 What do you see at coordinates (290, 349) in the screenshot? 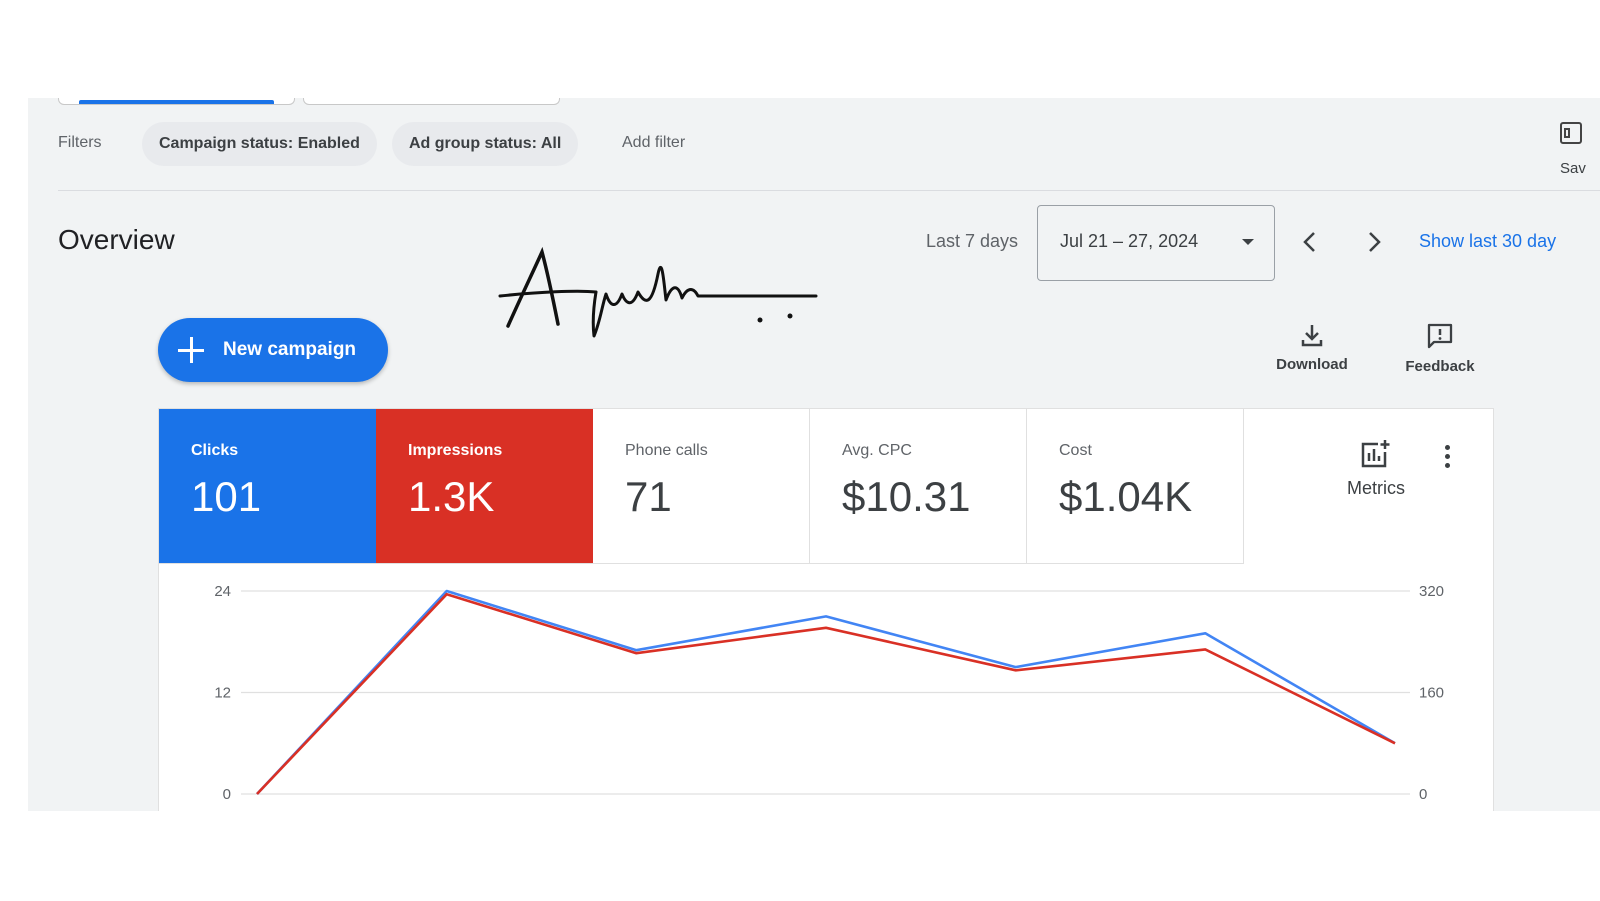
I see `new-campaign-label: New campaign` at bounding box center [290, 349].